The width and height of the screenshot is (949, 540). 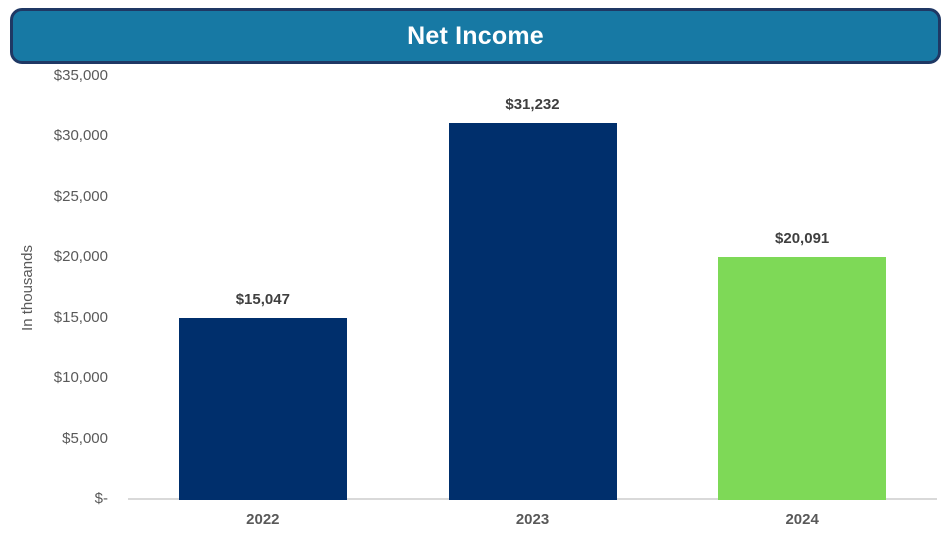 I want to click on x-tick-label: 2022, so click(x=263, y=519).